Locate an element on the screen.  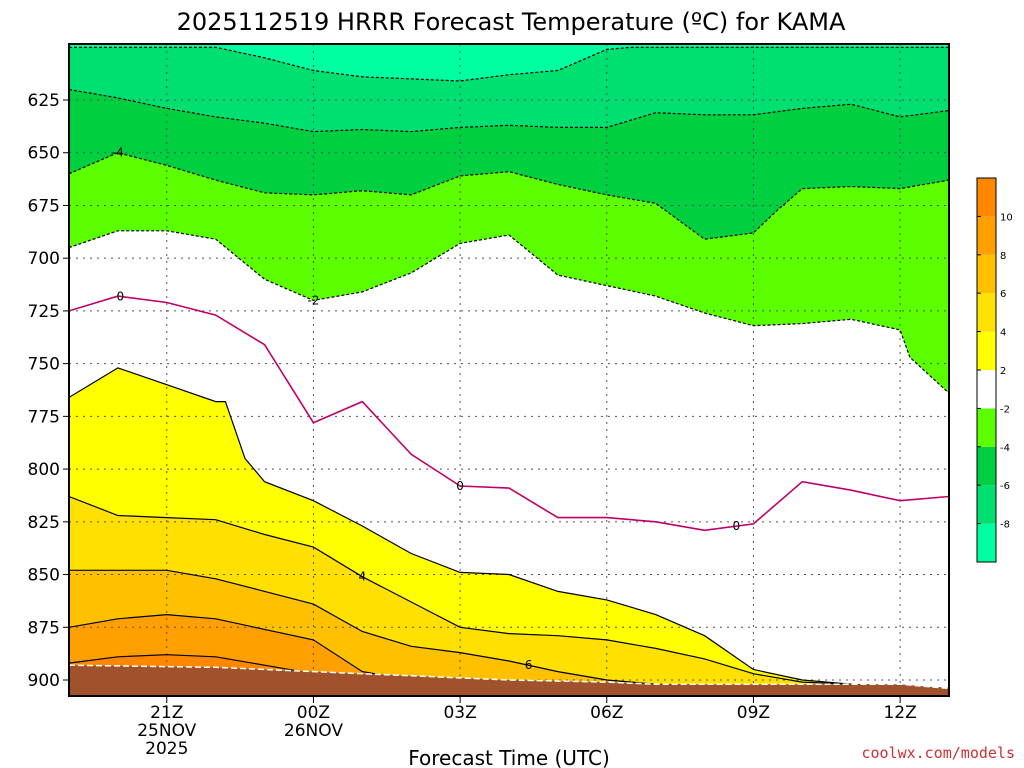
x-tick-label-00Z-0: 00Z is located at coordinates (313, 713).